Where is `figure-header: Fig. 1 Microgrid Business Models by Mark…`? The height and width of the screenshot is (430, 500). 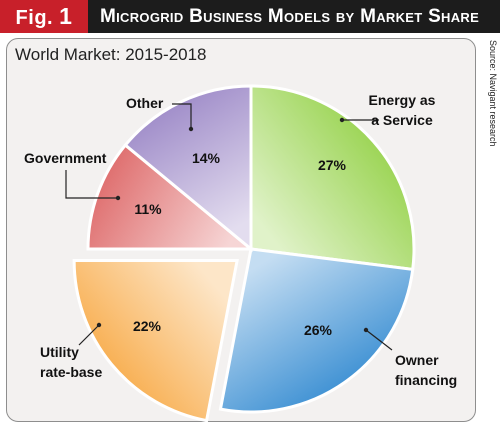
figure-header: Fig. 1 Microgrid Business Models by Mark… is located at coordinates (250, 16).